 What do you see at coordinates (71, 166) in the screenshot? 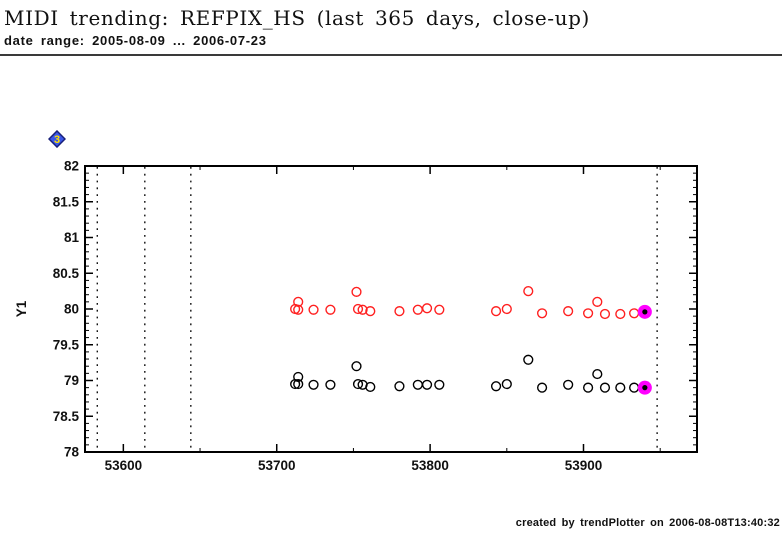
I see `y-tick-label: 82` at bounding box center [71, 166].